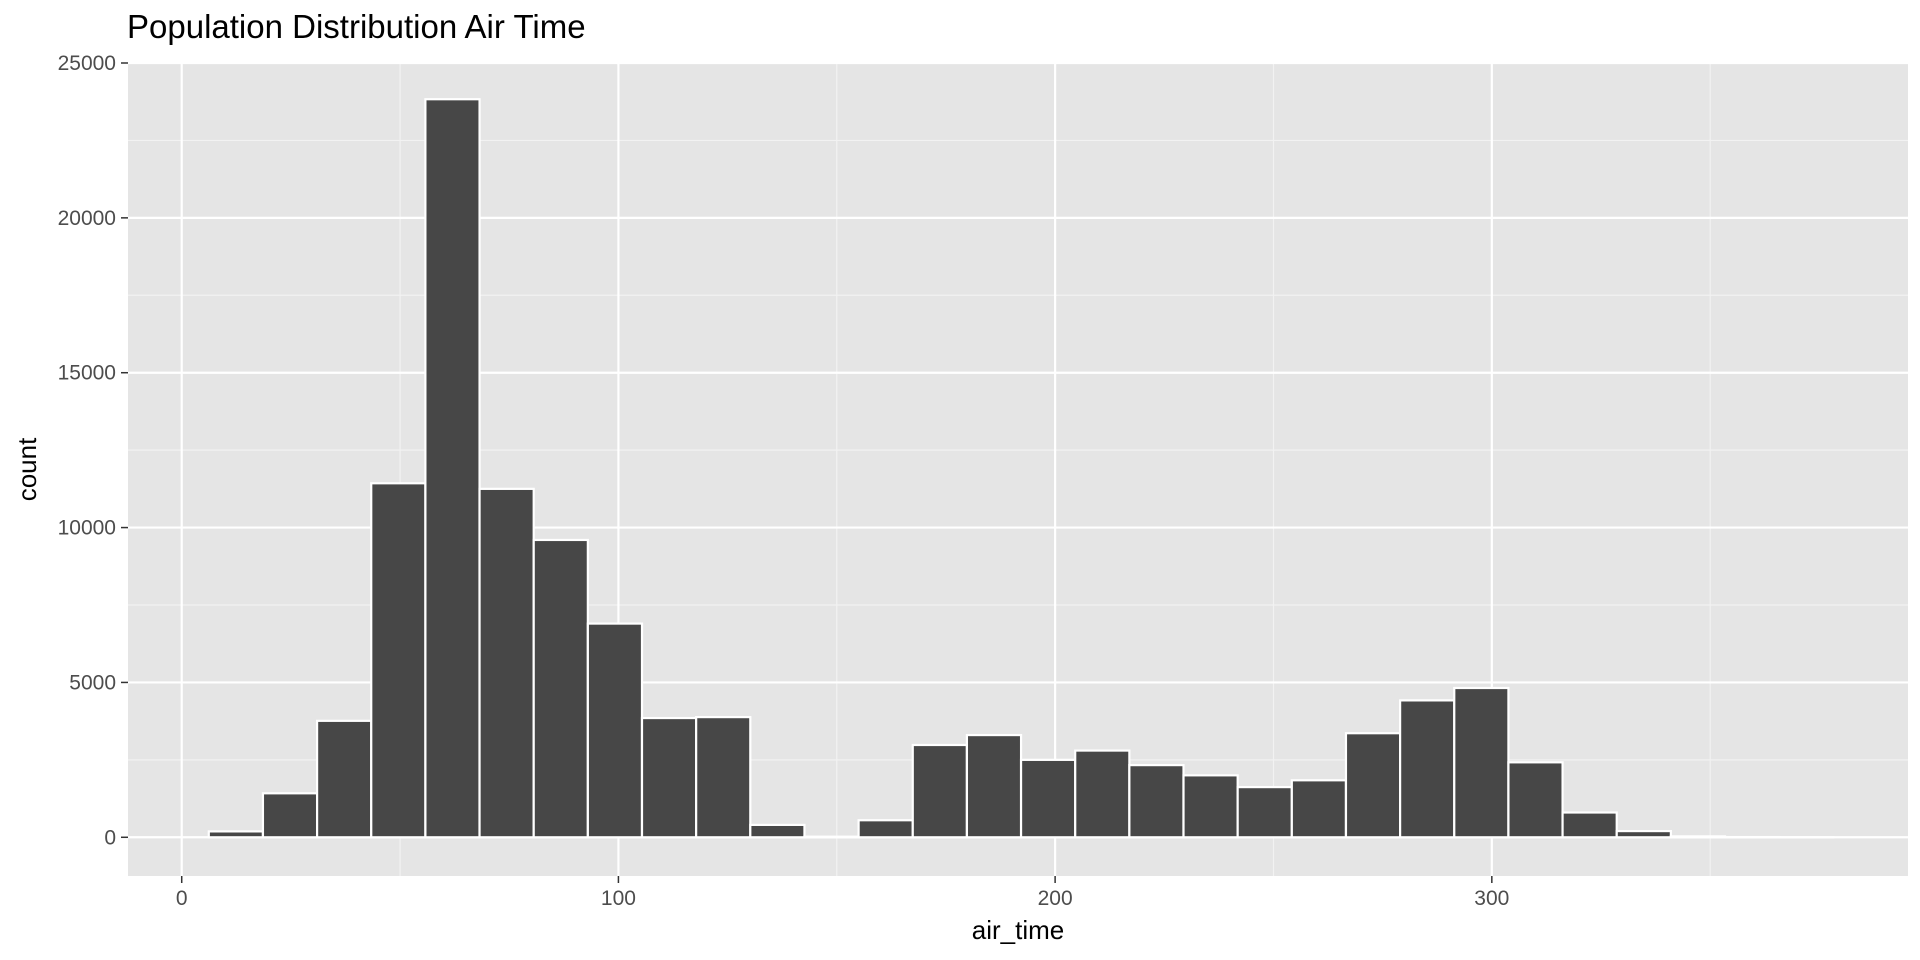  I want to click on y-tick-label: 20000, so click(87, 218).